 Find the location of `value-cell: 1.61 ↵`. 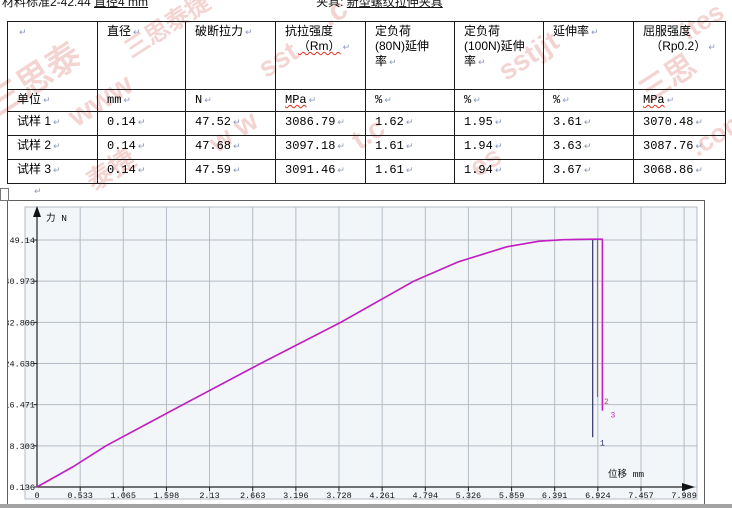

value-cell: 1.61 ↵ is located at coordinates (410, 147).